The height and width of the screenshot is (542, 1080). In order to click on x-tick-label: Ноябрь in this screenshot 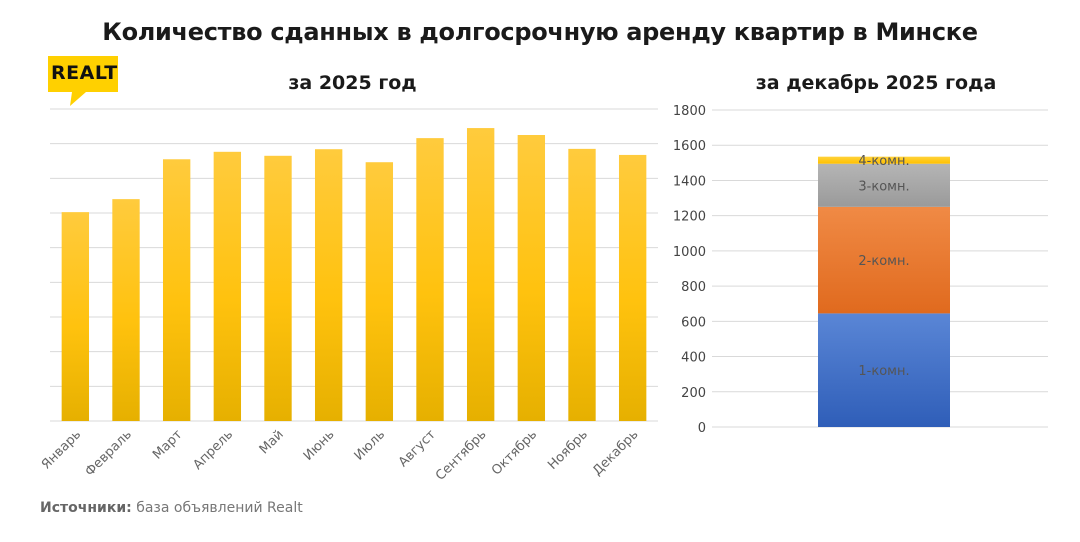, I will do `click(568, 450)`.